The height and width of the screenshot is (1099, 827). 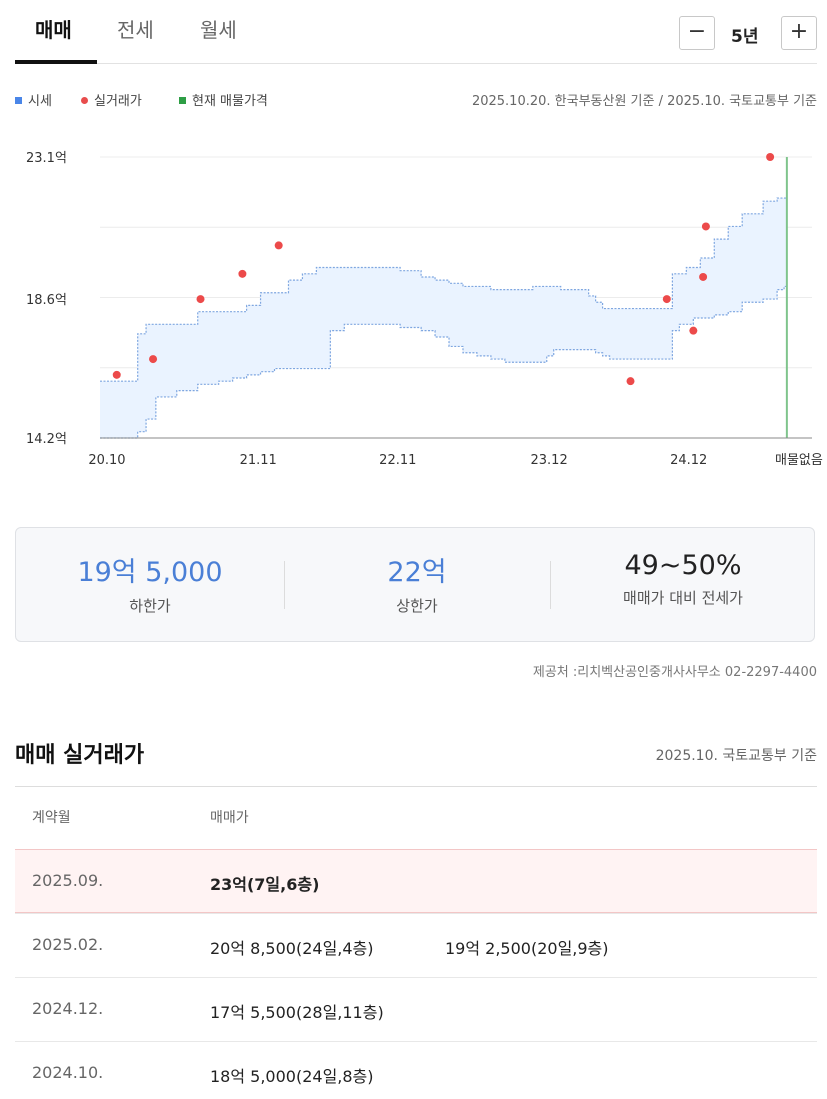 I want to click on row-date: 2024.12., so click(x=68, y=1008).